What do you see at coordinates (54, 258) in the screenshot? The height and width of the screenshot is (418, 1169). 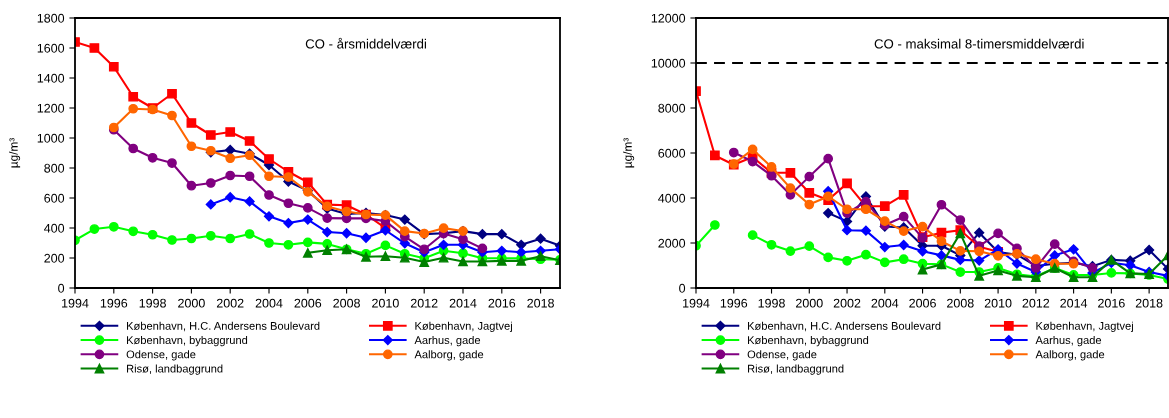 I see `y-tick-label: 200` at bounding box center [54, 258].